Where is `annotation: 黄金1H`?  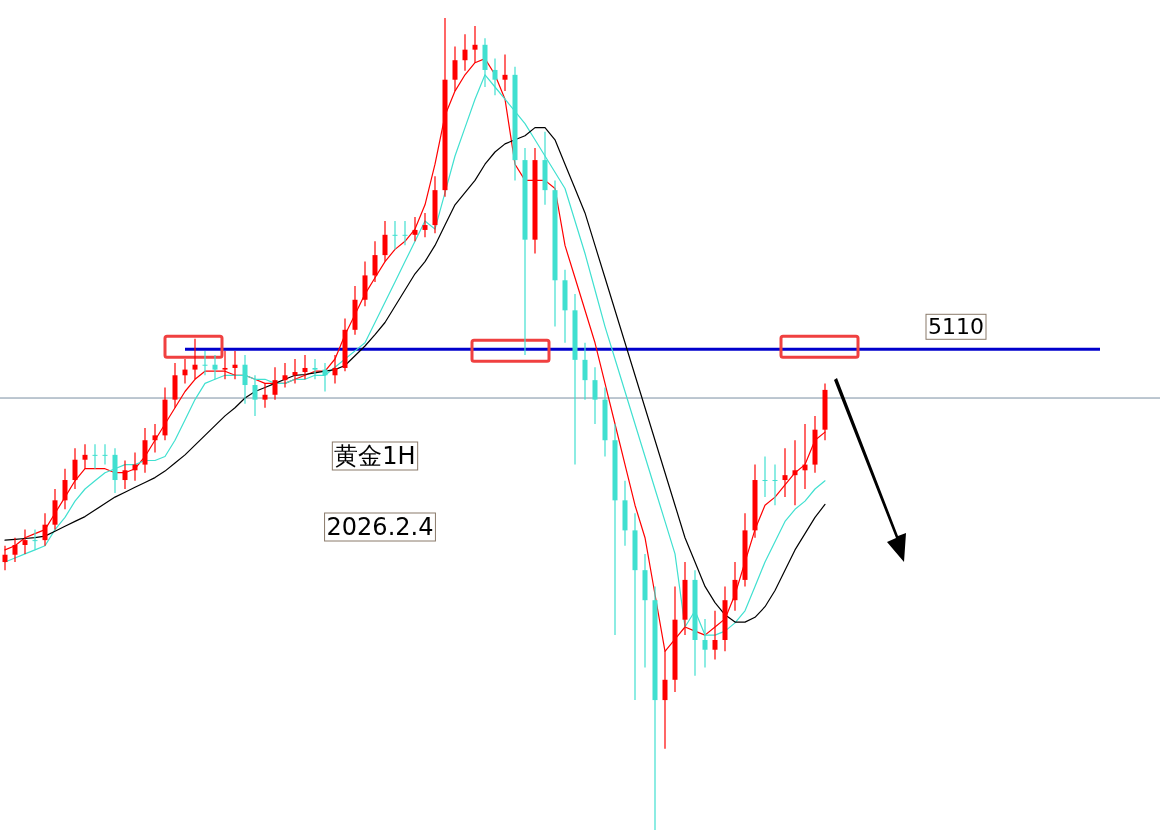
annotation: 黄金1H is located at coordinates (375, 456).